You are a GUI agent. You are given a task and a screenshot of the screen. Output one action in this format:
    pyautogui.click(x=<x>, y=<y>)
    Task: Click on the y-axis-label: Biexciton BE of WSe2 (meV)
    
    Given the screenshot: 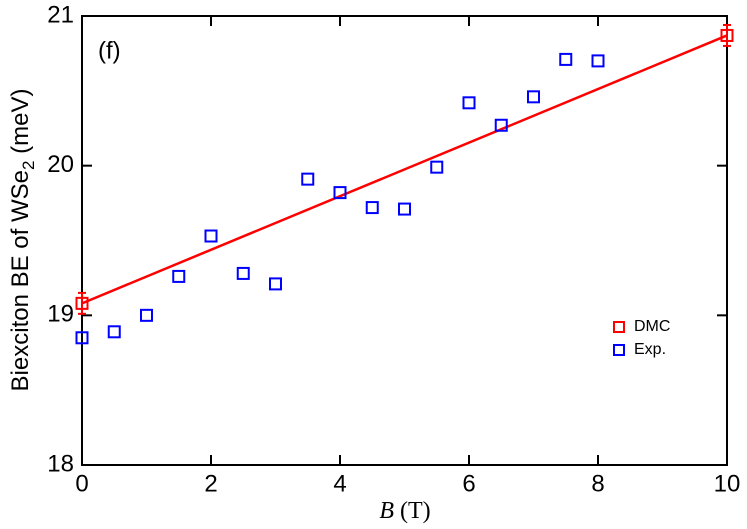 What is the action you would take?
    pyautogui.click(x=22, y=240)
    